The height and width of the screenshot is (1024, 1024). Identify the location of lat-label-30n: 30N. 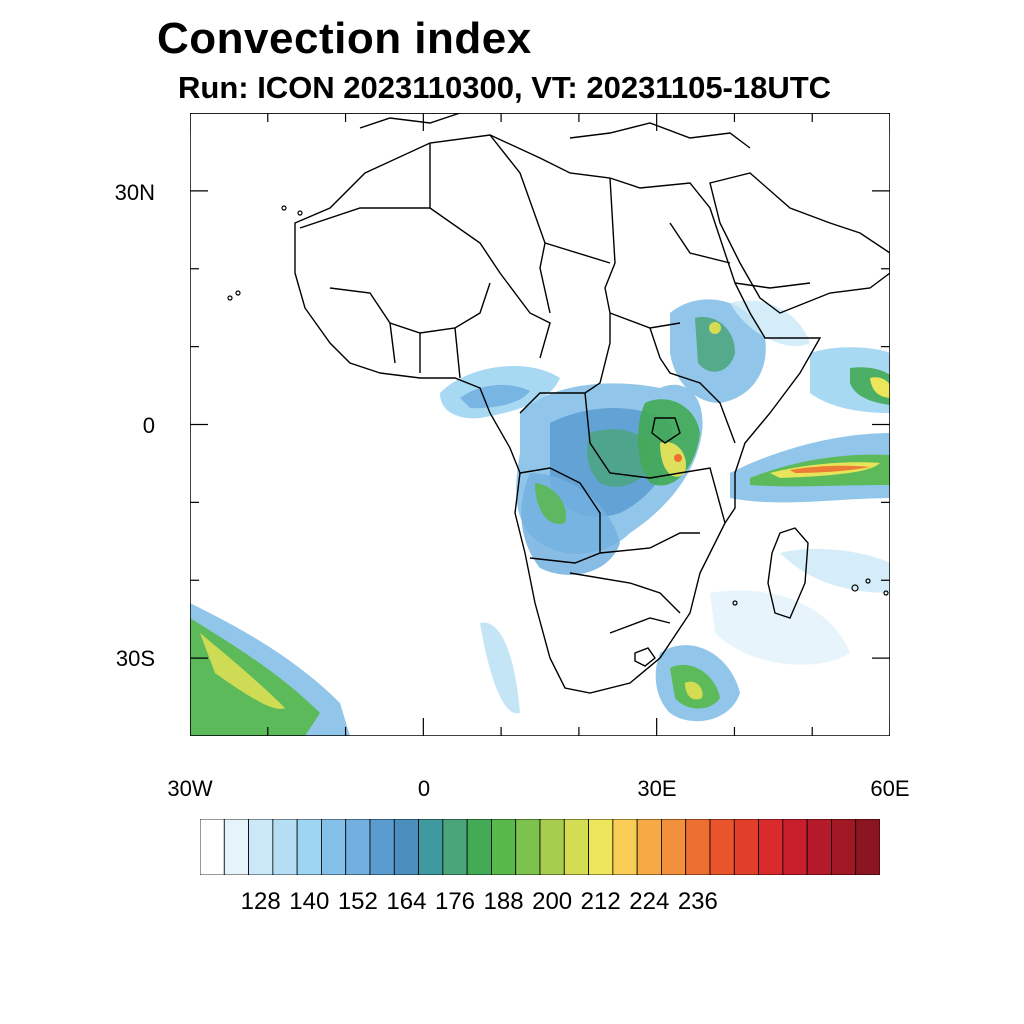
(134, 192).